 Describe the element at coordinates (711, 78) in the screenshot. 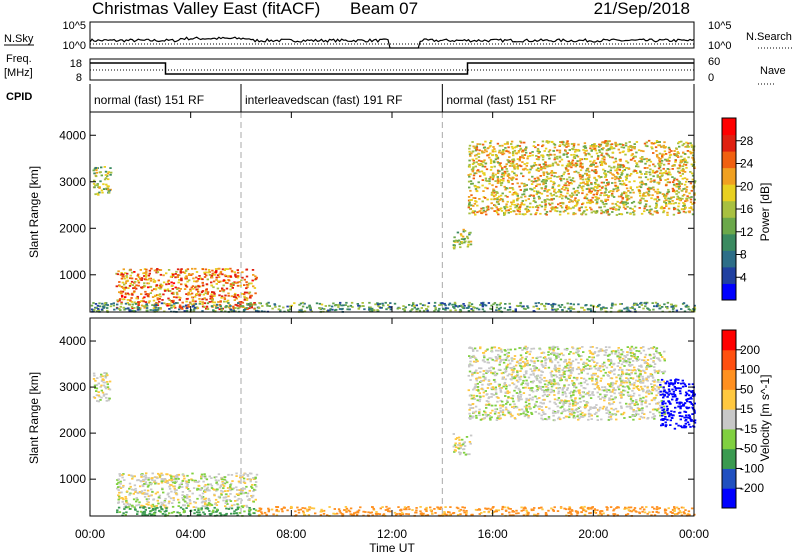

I see `nave-tick-bottom: 0` at that location.